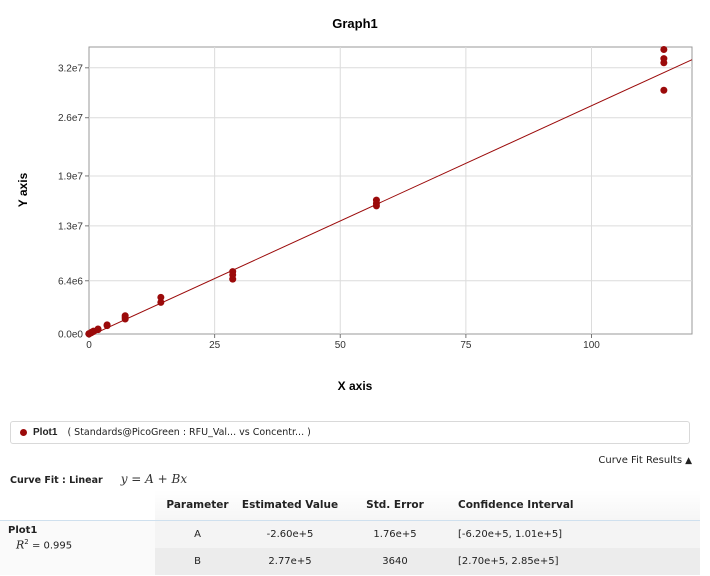 Image resolution: width=710 pixels, height=576 pixels. What do you see at coordinates (290, 505) in the screenshot?
I see `header-estimated-value: Estimated Value` at bounding box center [290, 505].